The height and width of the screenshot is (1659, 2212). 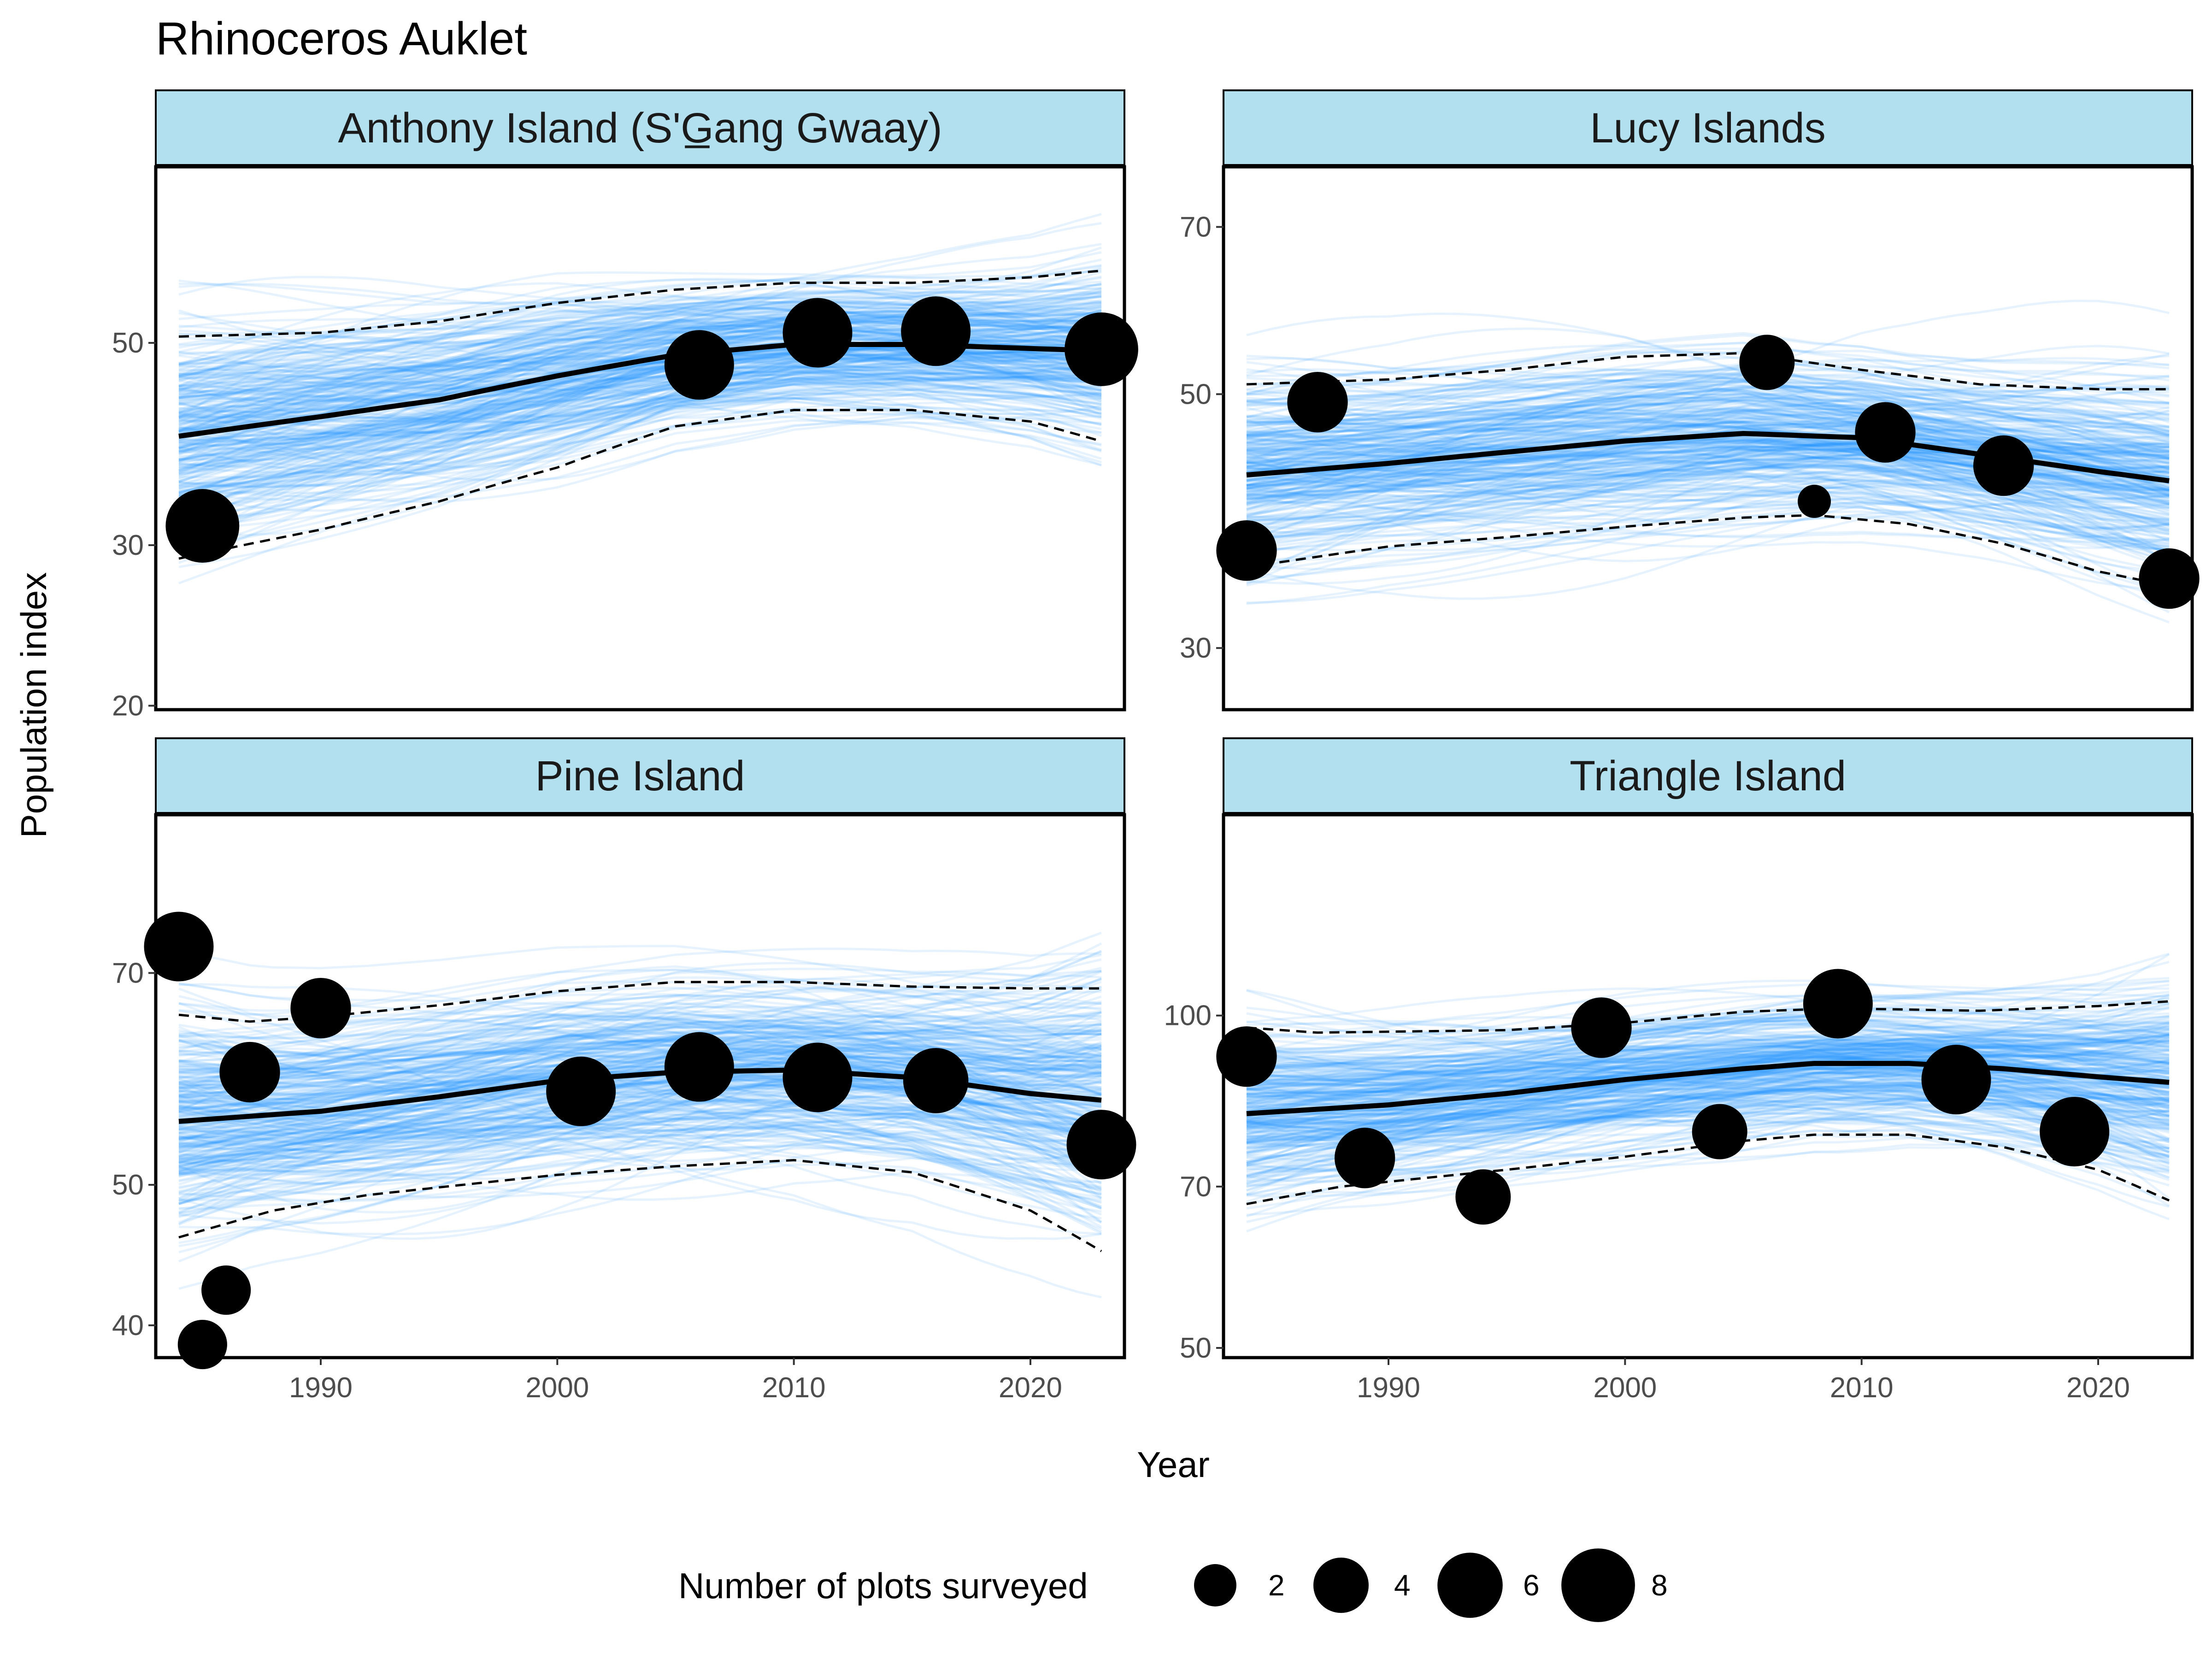 What do you see at coordinates (1196, 1187) in the screenshot?
I see `y-tick-label: 70` at bounding box center [1196, 1187].